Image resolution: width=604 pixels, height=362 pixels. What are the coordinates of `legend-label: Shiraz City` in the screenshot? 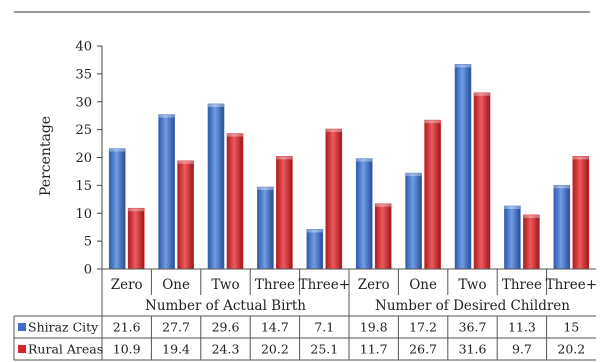 It's located at (63, 327).